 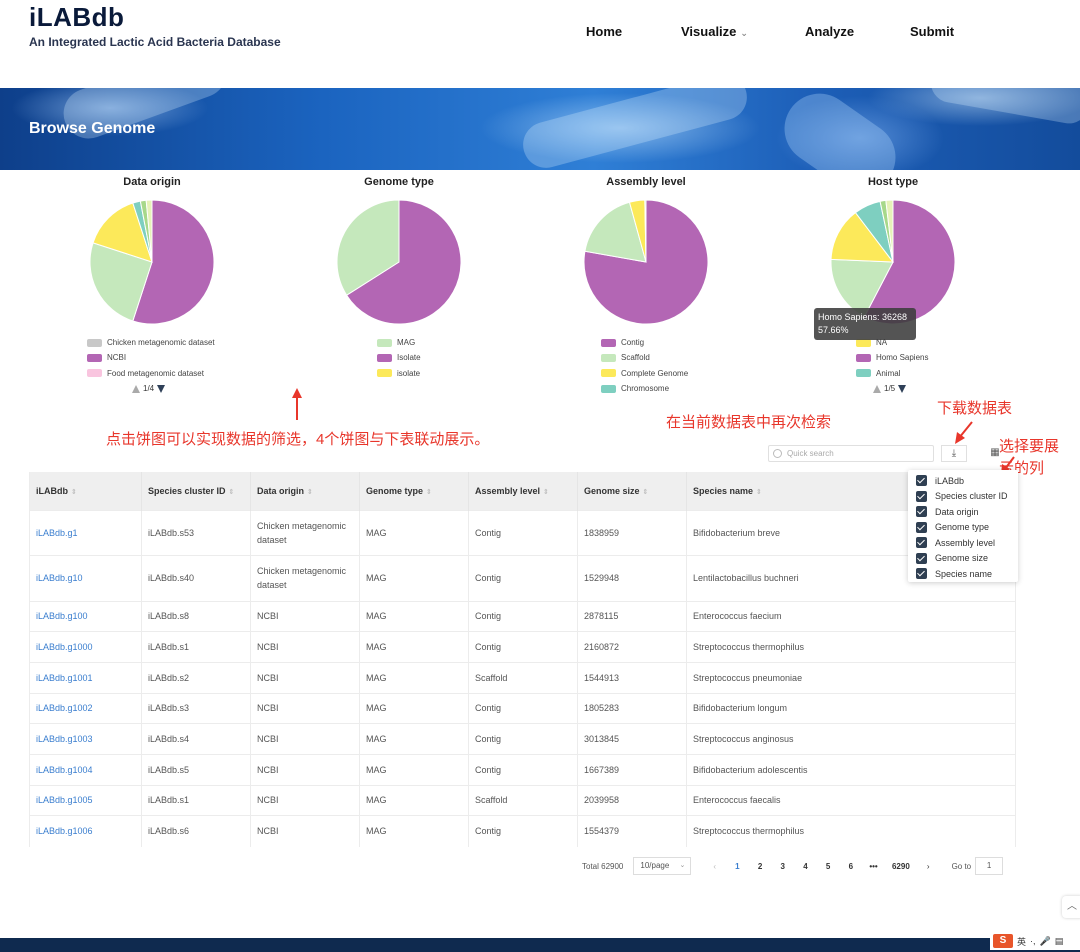 What do you see at coordinates (523, 491) in the screenshot?
I see `column-header: Assembly level ⇕` at bounding box center [523, 491].